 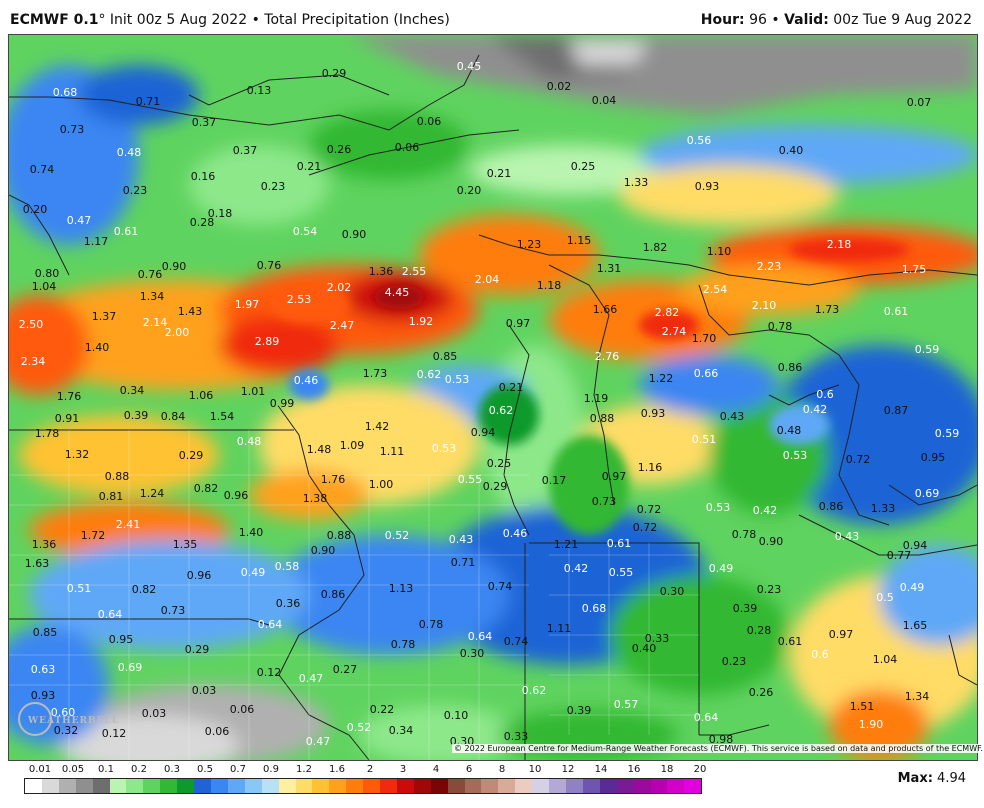 What do you see at coordinates (199, 575) in the screenshot?
I see `precip-value-label: 0.96` at bounding box center [199, 575].